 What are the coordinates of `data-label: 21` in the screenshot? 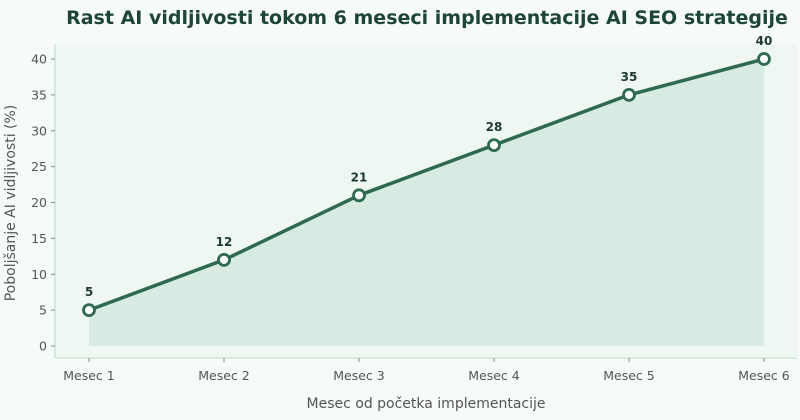 It's located at (359, 177).